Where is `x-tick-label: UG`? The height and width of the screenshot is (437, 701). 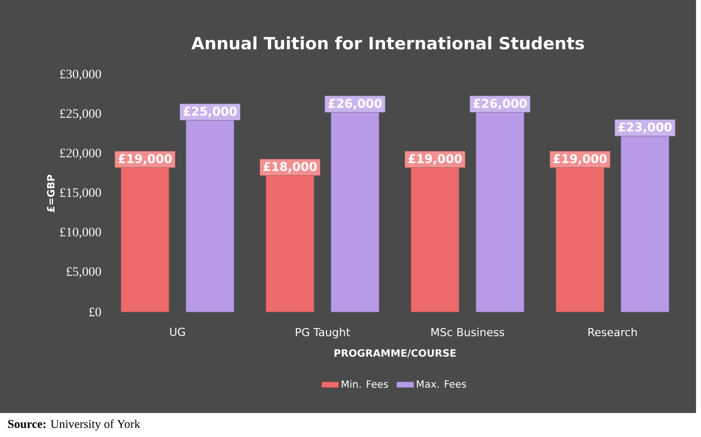 x-tick-label: UG is located at coordinates (177, 332).